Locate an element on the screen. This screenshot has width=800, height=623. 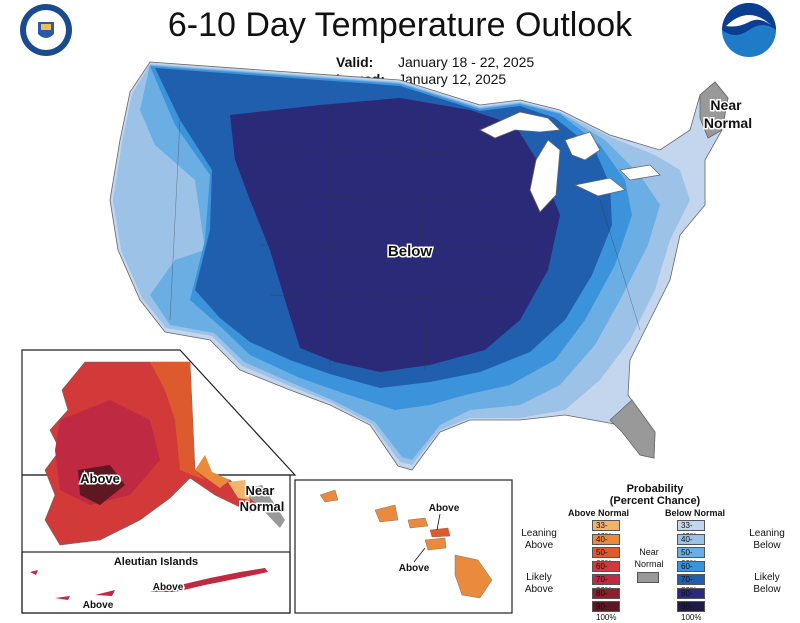
alaska-region-40-50-above is located at coordinates (212, 471).